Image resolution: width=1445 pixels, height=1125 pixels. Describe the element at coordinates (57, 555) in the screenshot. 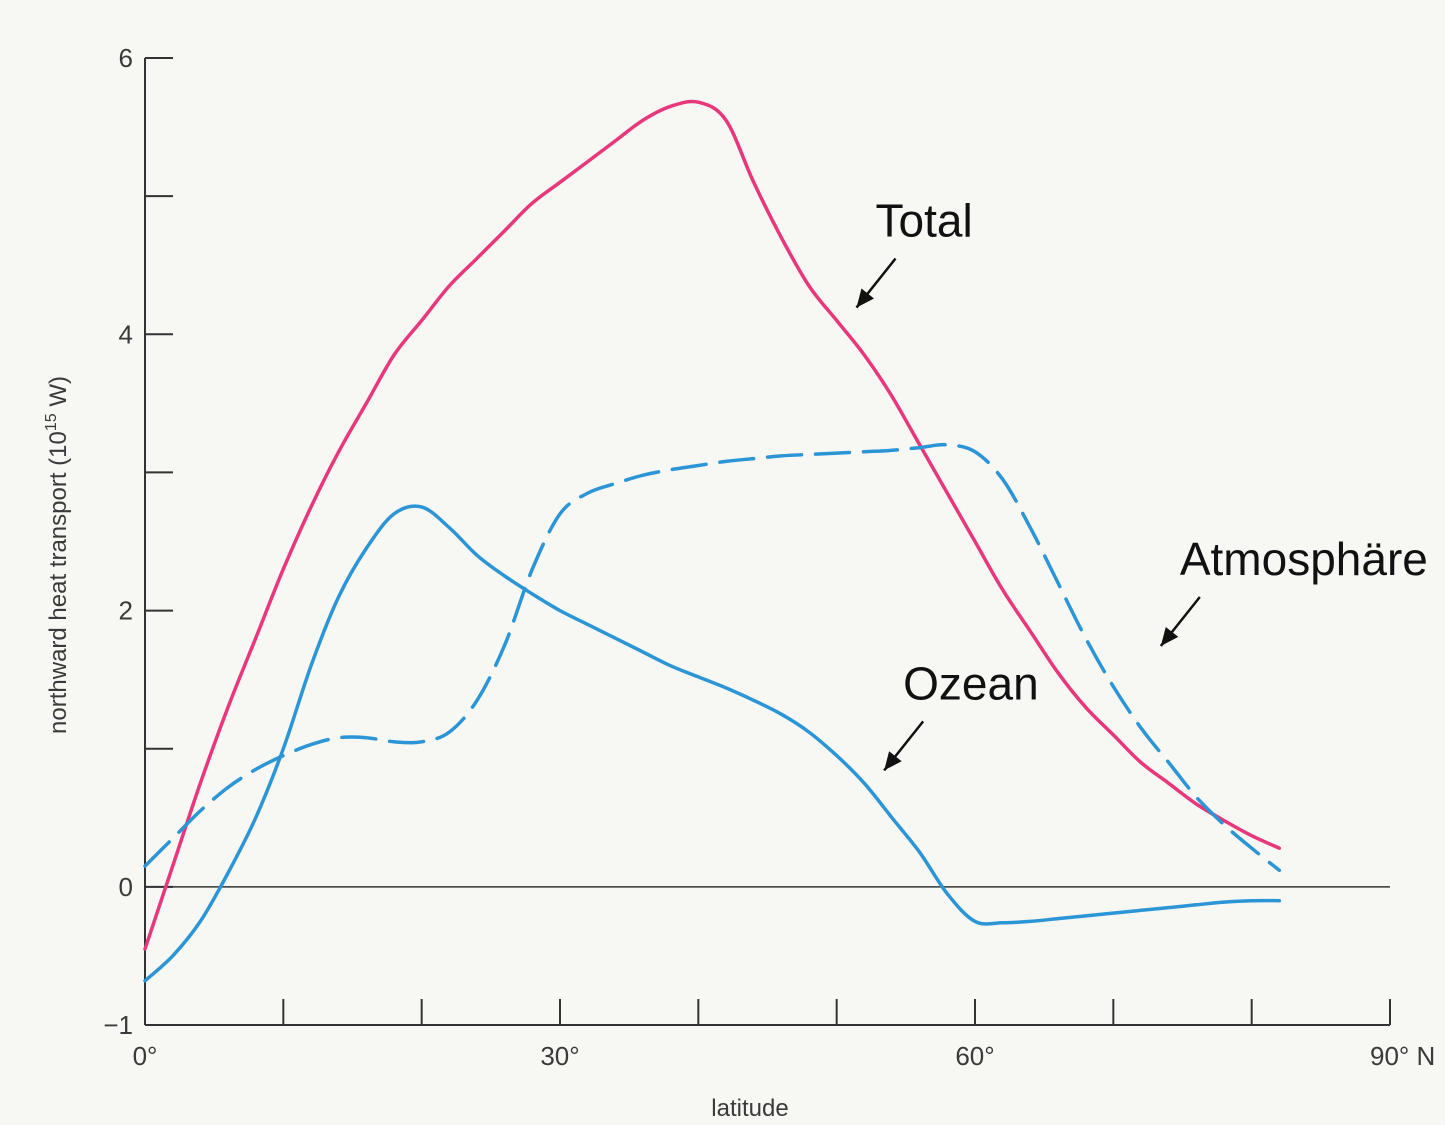

I see `y-axis-title: northward heat transport (1015 W)` at that location.